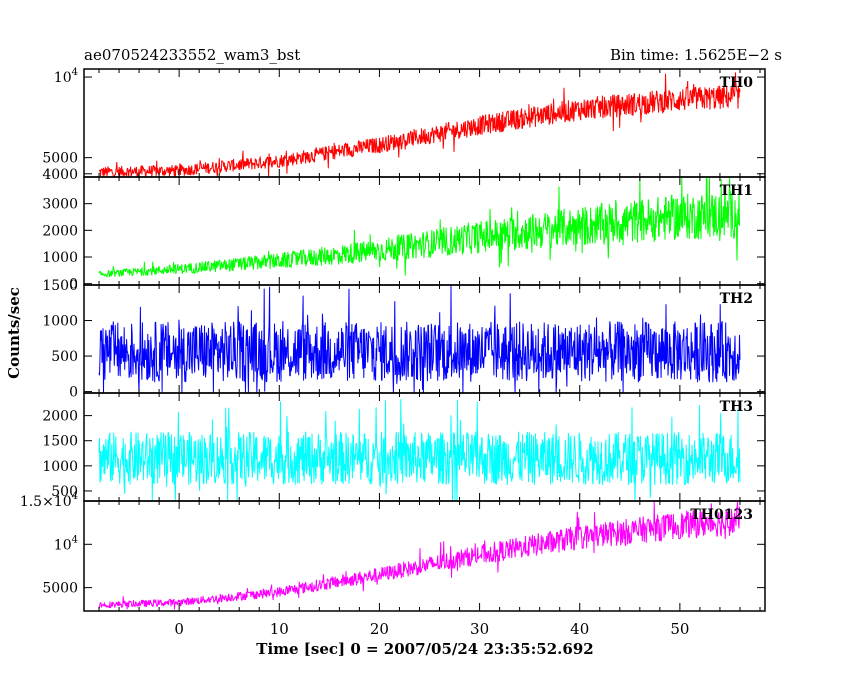 This screenshot has height=680, width=850. Describe the element at coordinates (419, 339) in the screenshot. I see `series-line-th2` at that location.